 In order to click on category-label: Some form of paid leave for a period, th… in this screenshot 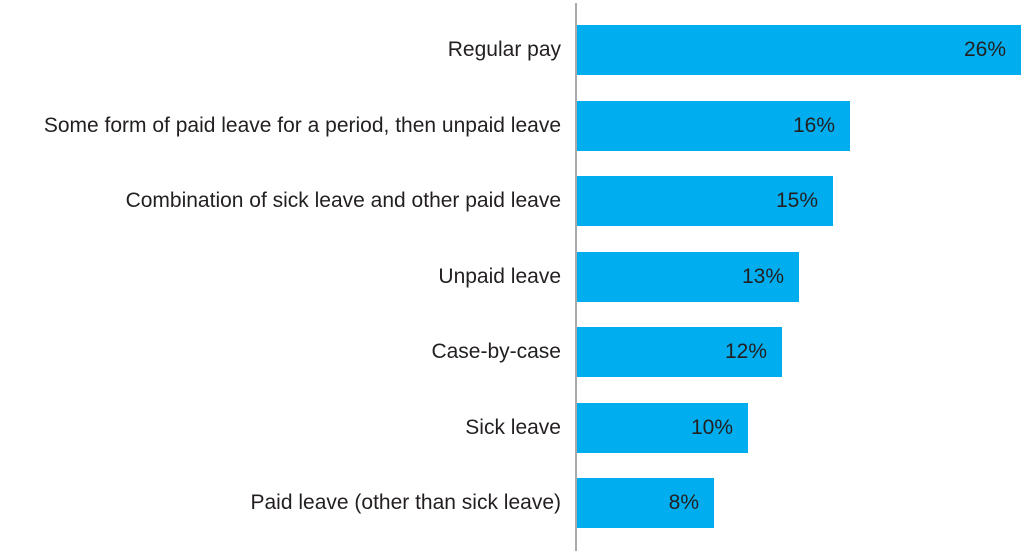, I will do `click(302, 125)`.